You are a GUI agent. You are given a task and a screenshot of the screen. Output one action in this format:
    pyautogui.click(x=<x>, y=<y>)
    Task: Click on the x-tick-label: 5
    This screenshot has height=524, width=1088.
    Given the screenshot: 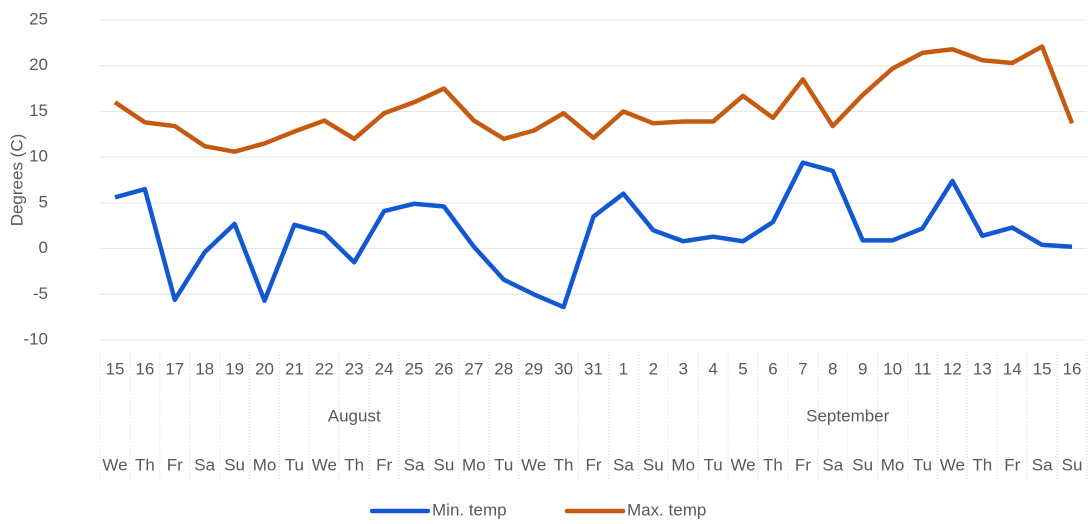 What is the action you would take?
    pyautogui.click(x=742, y=368)
    